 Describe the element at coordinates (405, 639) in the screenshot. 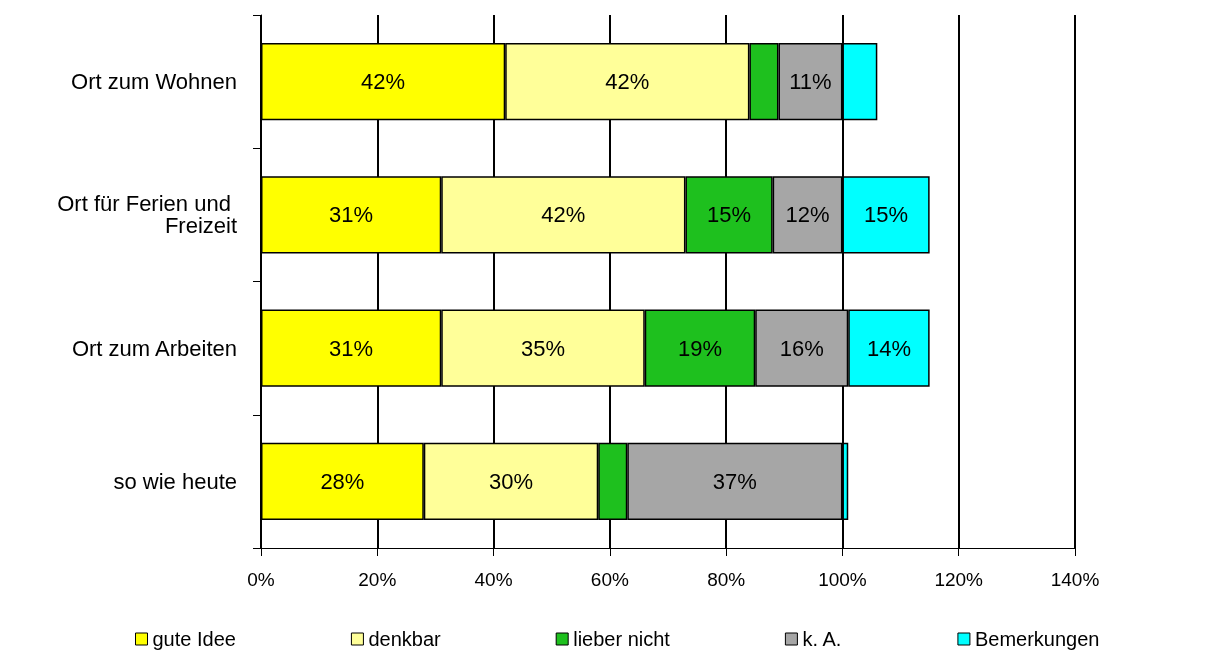

I see `legend-label: denkbar` at that location.